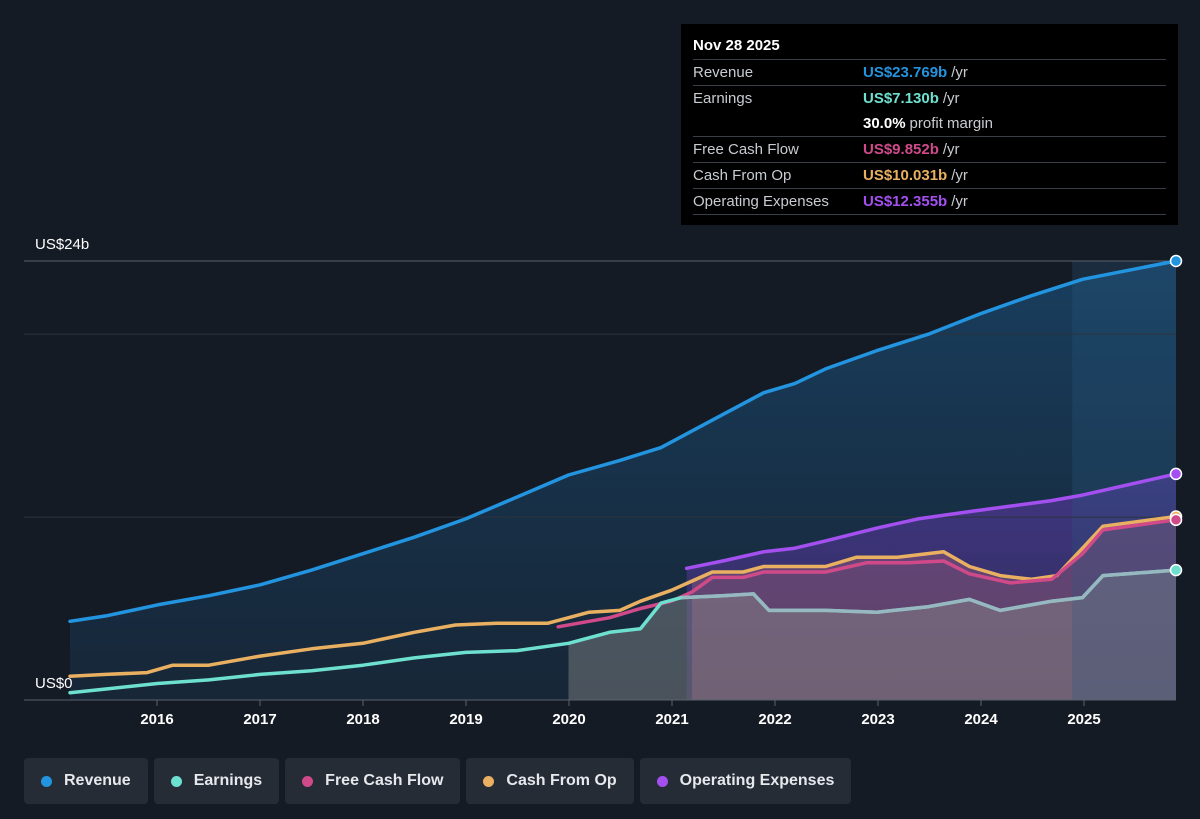  I want to click on tooltip-date: Nov 28 2025, so click(929, 48).